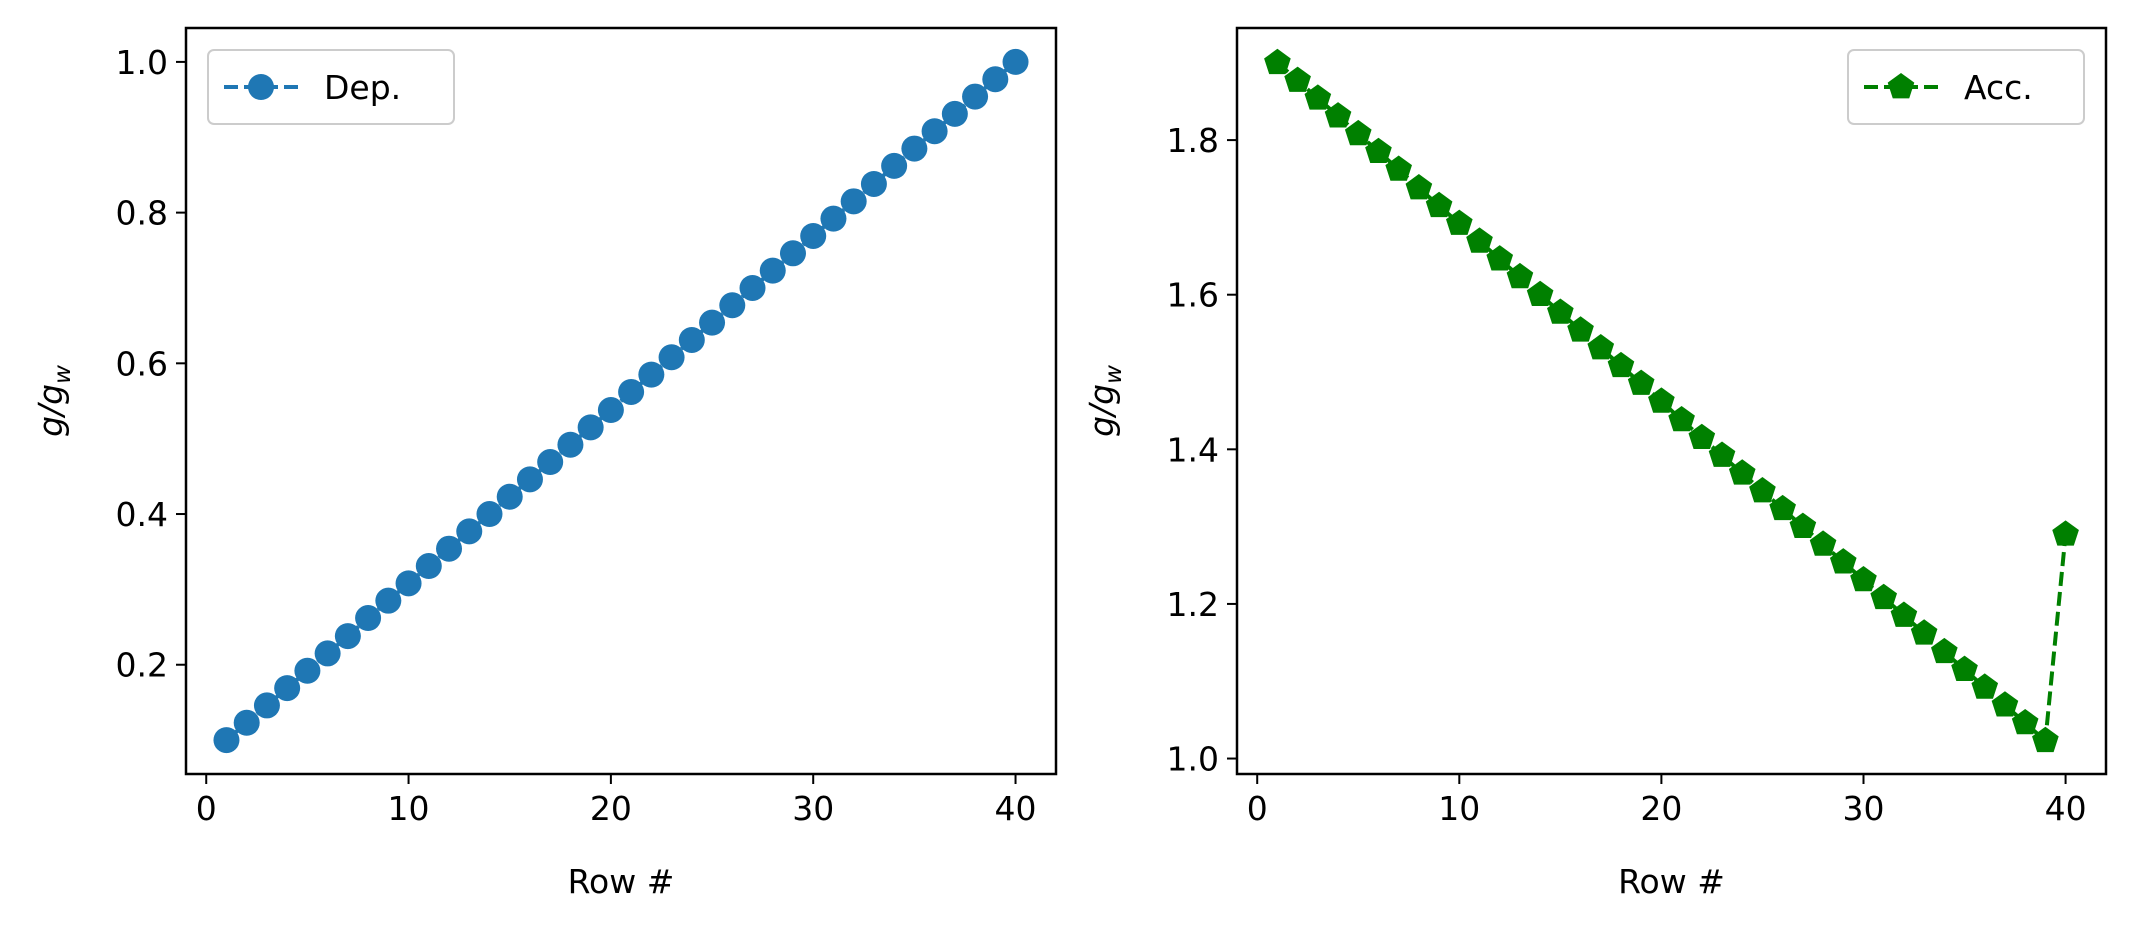 This screenshot has width=2134, height=934. I want to click on x-axis-label: Row #, so click(621, 881).